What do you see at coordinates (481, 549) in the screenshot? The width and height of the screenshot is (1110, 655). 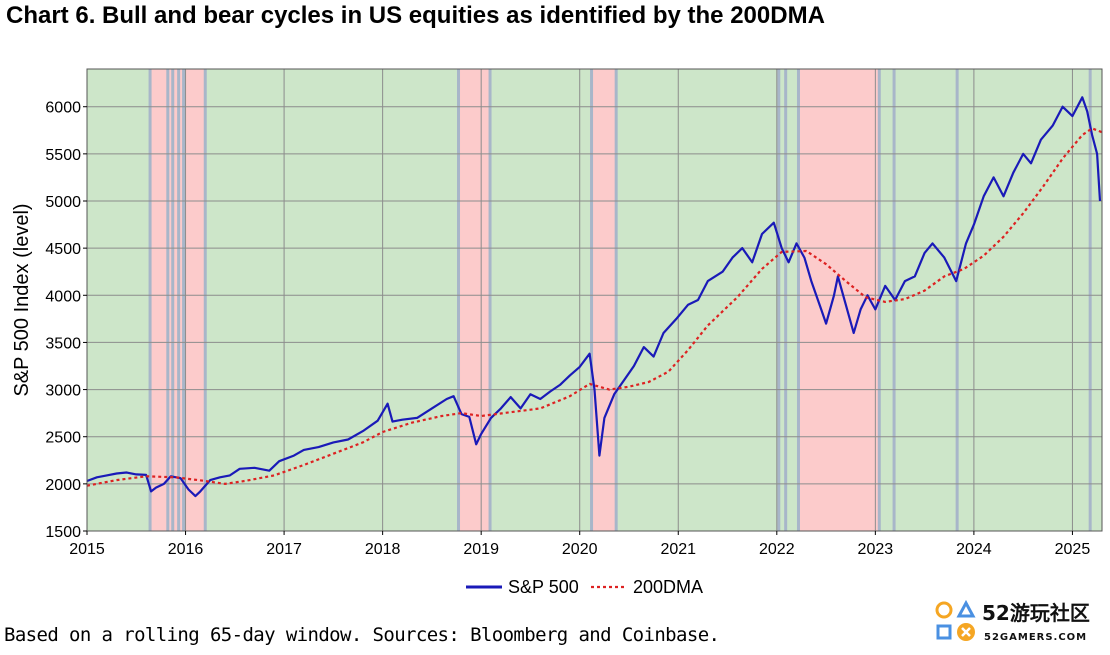 I see `x-tick-label-4: 2019` at bounding box center [481, 549].